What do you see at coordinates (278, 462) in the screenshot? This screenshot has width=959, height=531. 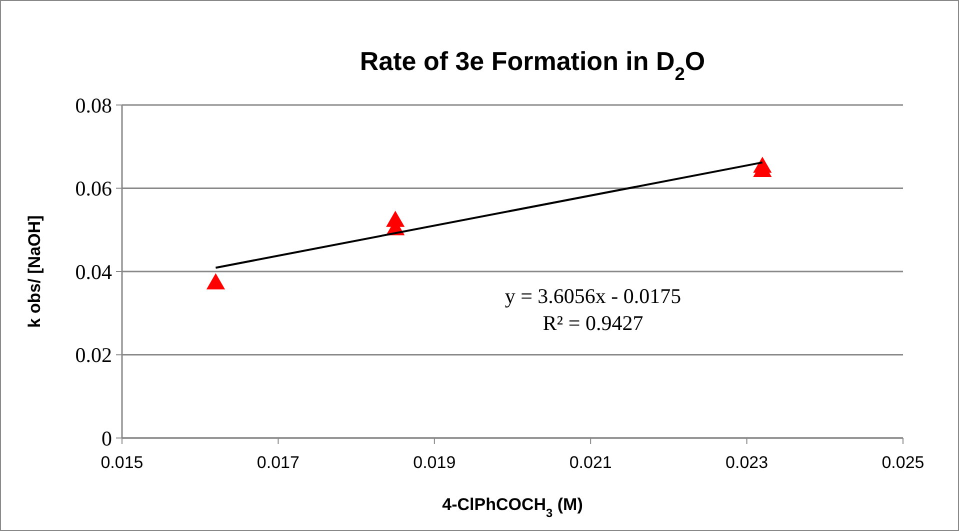 I see `x-tick-label: 0.017` at bounding box center [278, 462].